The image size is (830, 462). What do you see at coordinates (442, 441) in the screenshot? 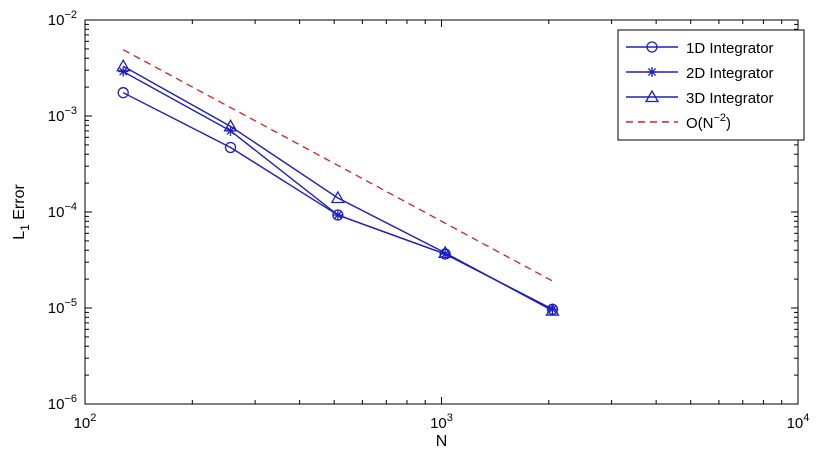
I see `x-axis-label: N` at bounding box center [442, 441].